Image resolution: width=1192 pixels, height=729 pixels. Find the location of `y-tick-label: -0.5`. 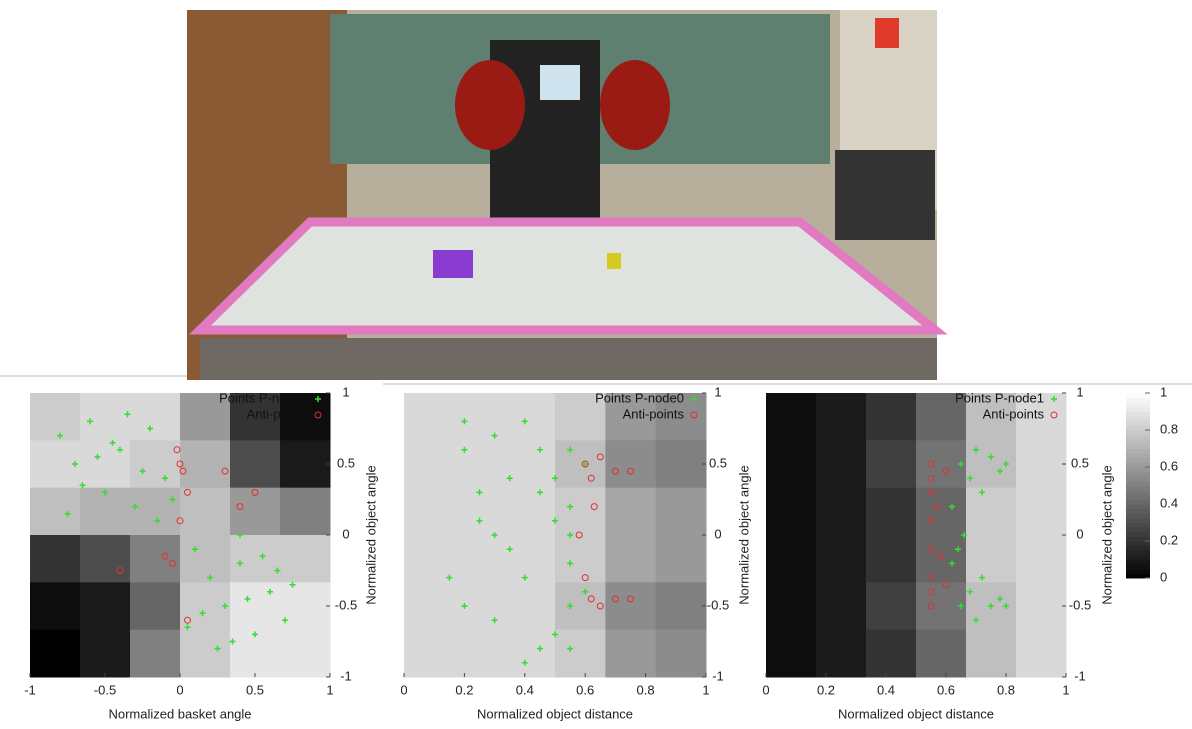

y-tick-label: -0.5 is located at coordinates (1080, 604).